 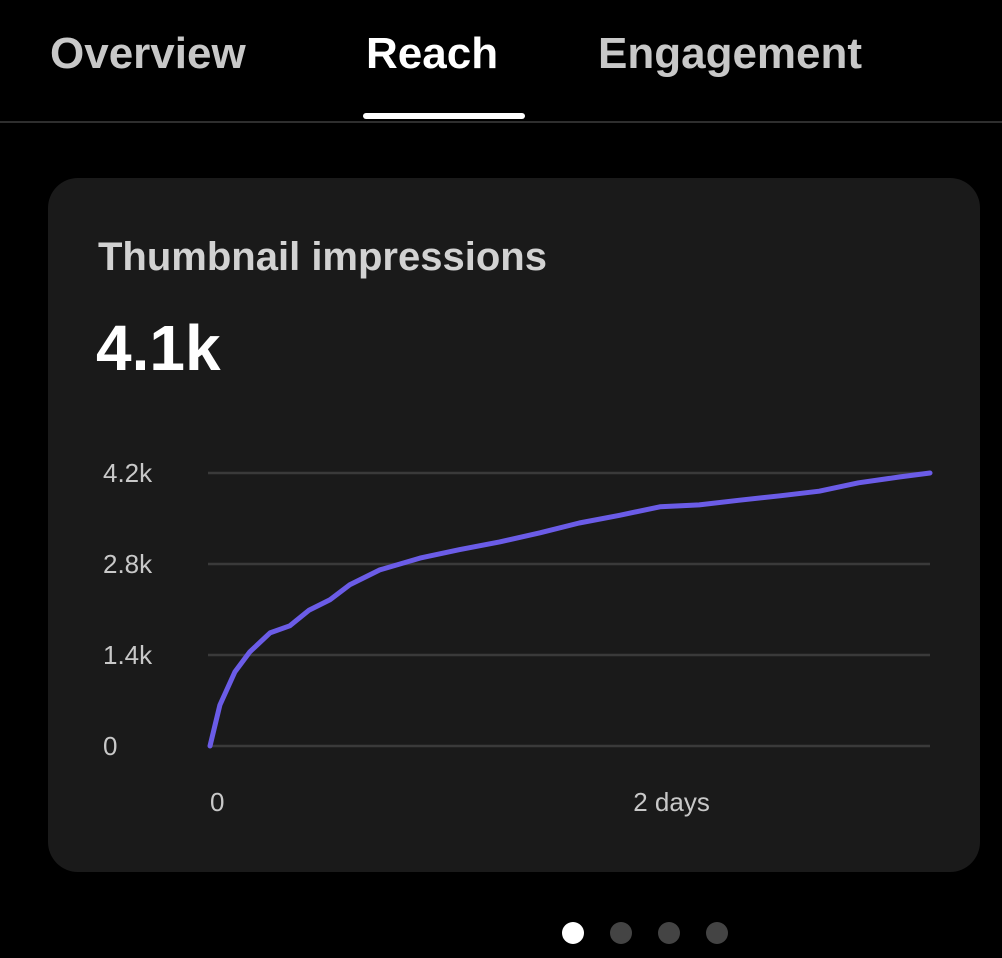 I want to click on divider, so click(x=501, y=122).